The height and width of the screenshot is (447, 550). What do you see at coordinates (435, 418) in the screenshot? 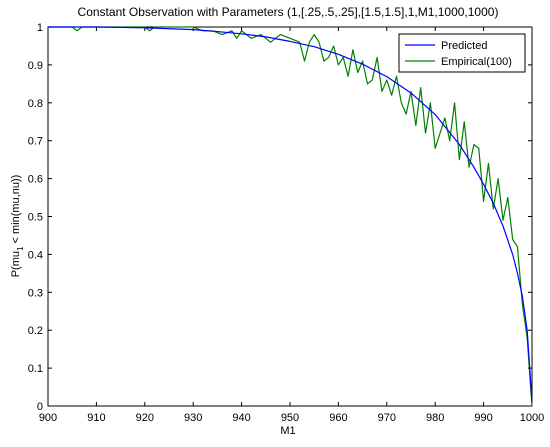
I see `x-tick-label: 980` at bounding box center [435, 418].